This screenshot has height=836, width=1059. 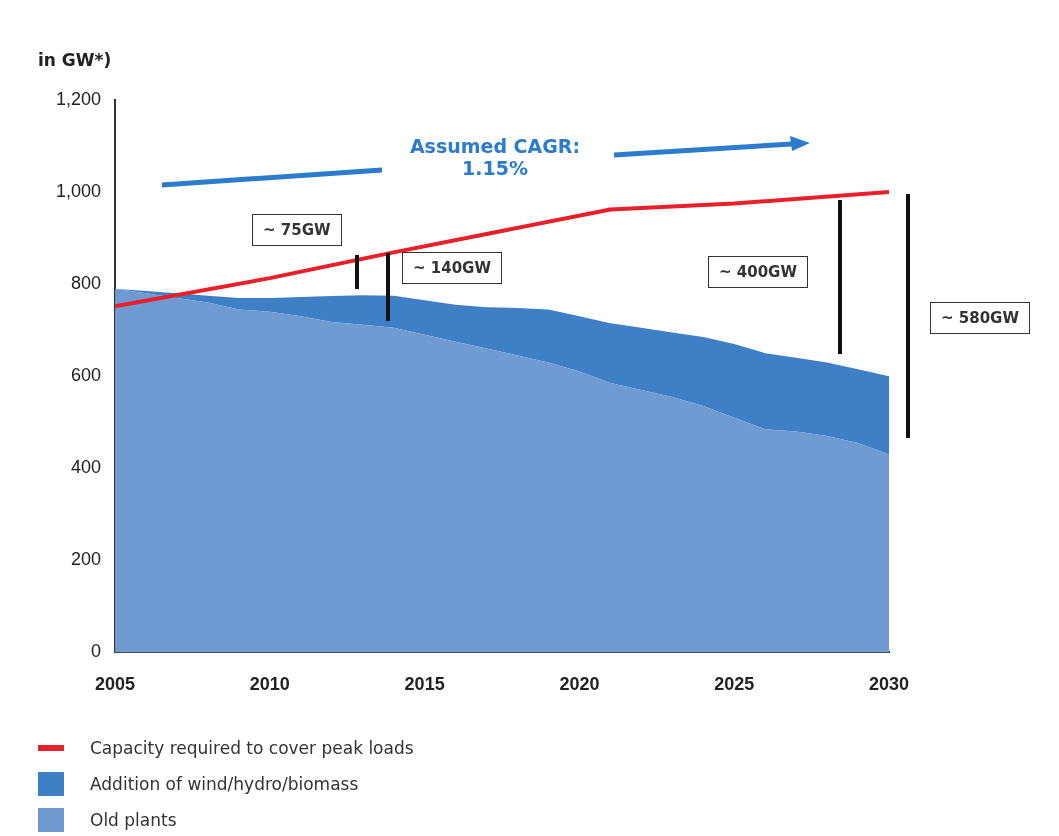 What do you see at coordinates (86, 559) in the screenshot?
I see `y-tick-label: 200` at bounding box center [86, 559].